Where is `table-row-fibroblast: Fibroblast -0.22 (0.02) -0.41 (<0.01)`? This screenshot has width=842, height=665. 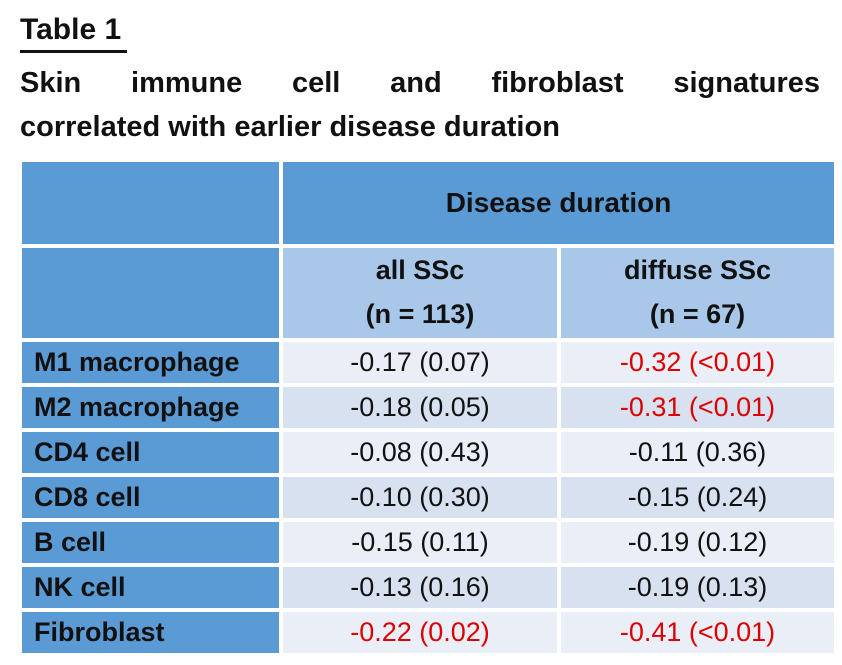 table-row-fibroblast: Fibroblast -0.22 (0.02) -0.41 (<0.01) is located at coordinates (428, 632).